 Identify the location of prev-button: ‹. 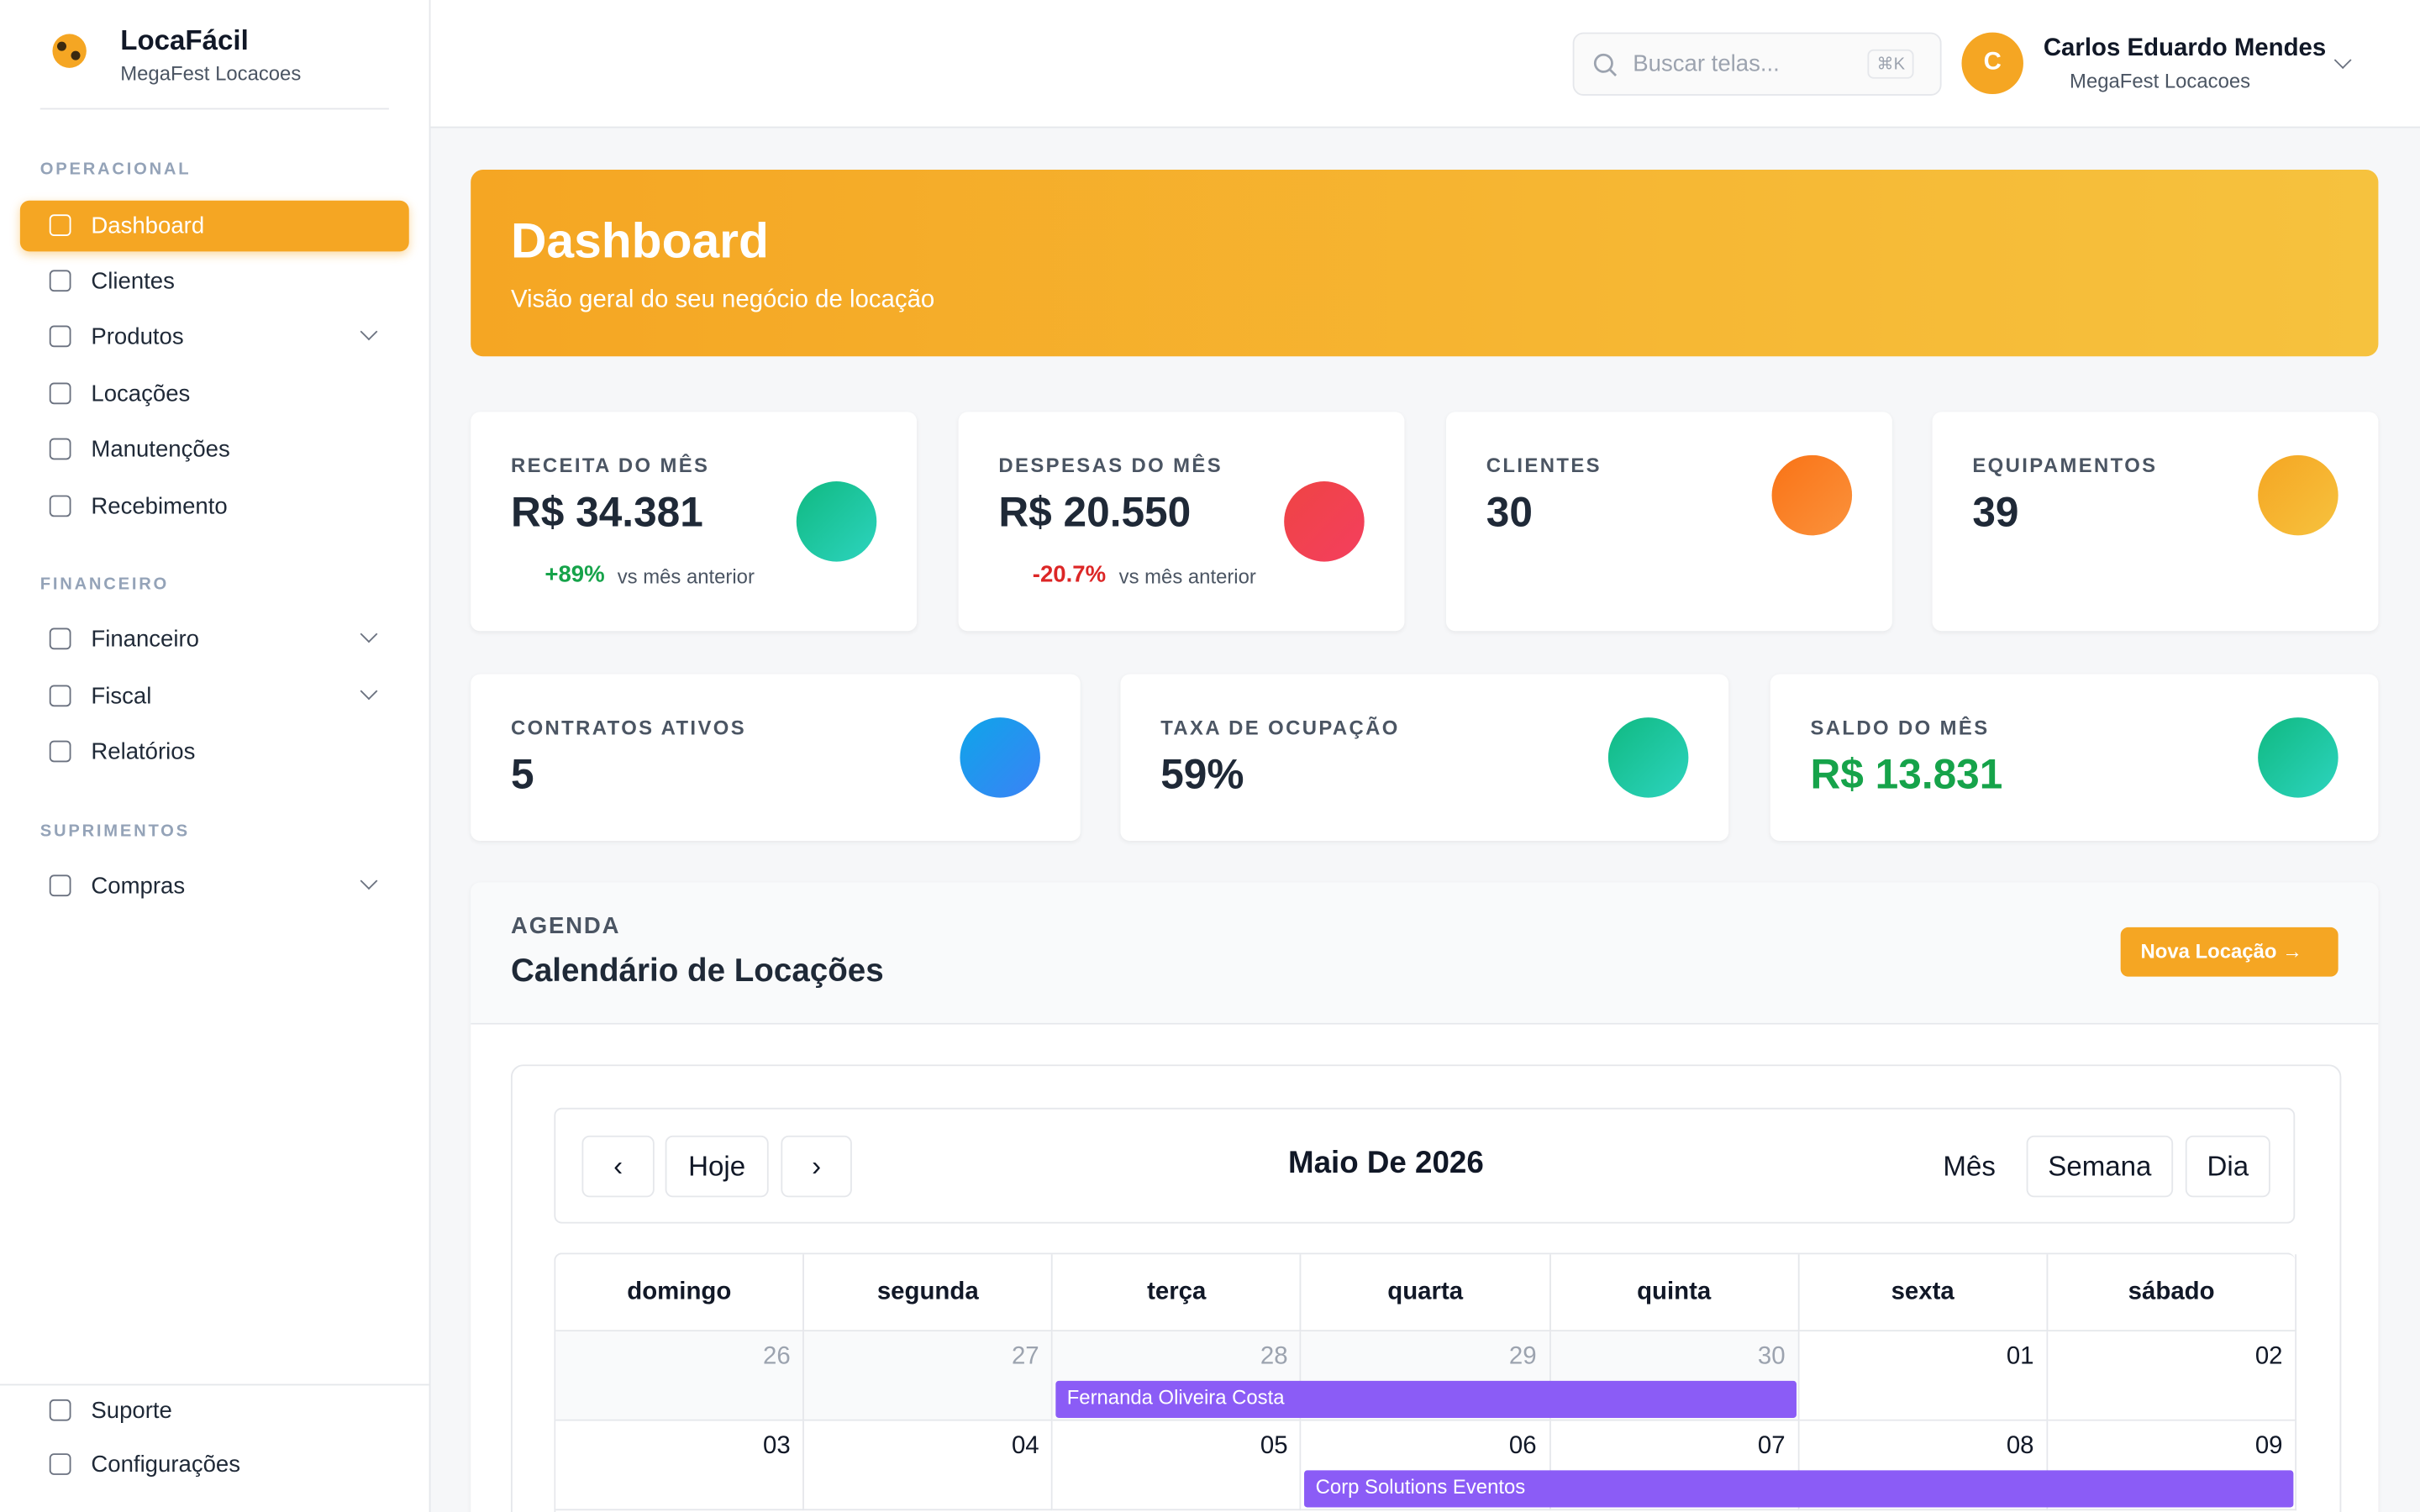
(618, 1166).